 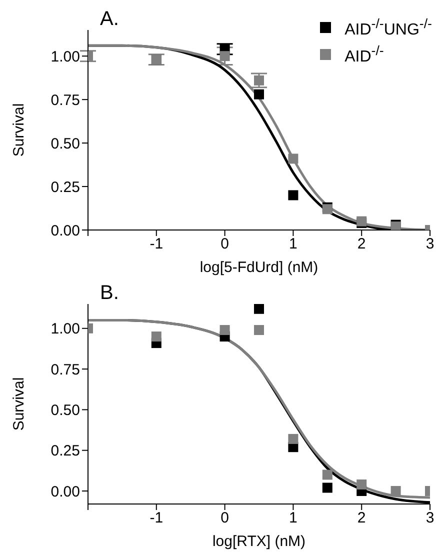 What do you see at coordinates (388, 28) in the screenshot?
I see `legend-label: AID$^{-/-}$UNG$^{-/-}$` at bounding box center [388, 28].